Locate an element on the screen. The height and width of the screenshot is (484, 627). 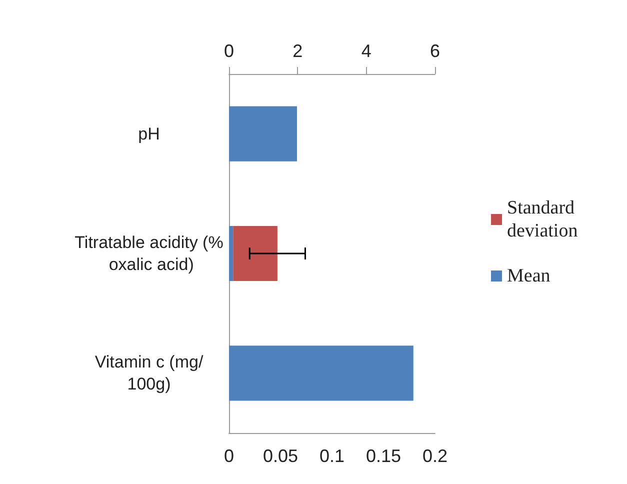
y-tick-label: pH is located at coordinates (149, 134).